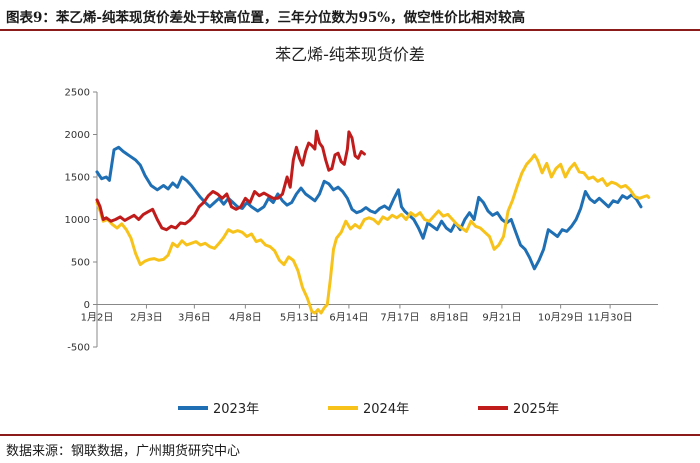 This screenshot has width=700, height=463. Describe the element at coordinates (77, 93) in the screenshot. I see `y-tick-label: 2500` at that location.